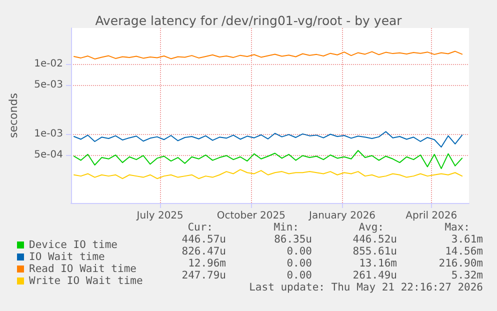 The height and width of the screenshot is (311, 497). I want to click on legend-label: IO Wait time, so click(67, 257).